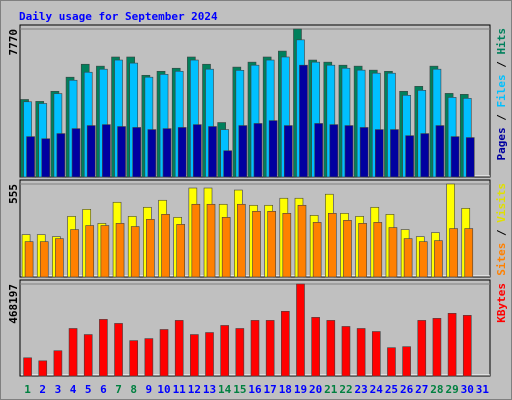 The image size is (512, 400). I want to click on x-tick-label: 11, so click(180, 389).